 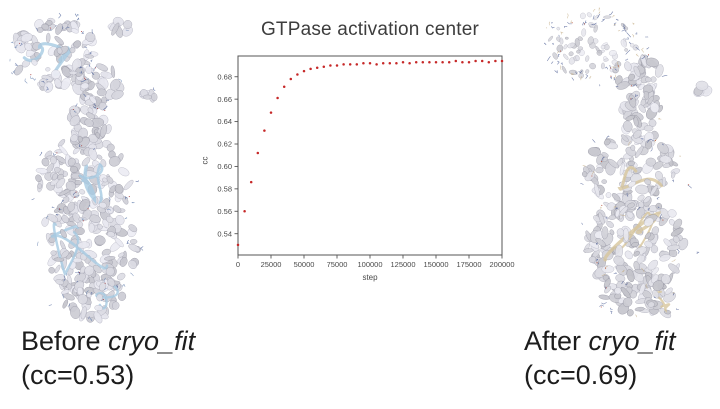 I want to click on svg-text: 175000, so click(x=468, y=264).